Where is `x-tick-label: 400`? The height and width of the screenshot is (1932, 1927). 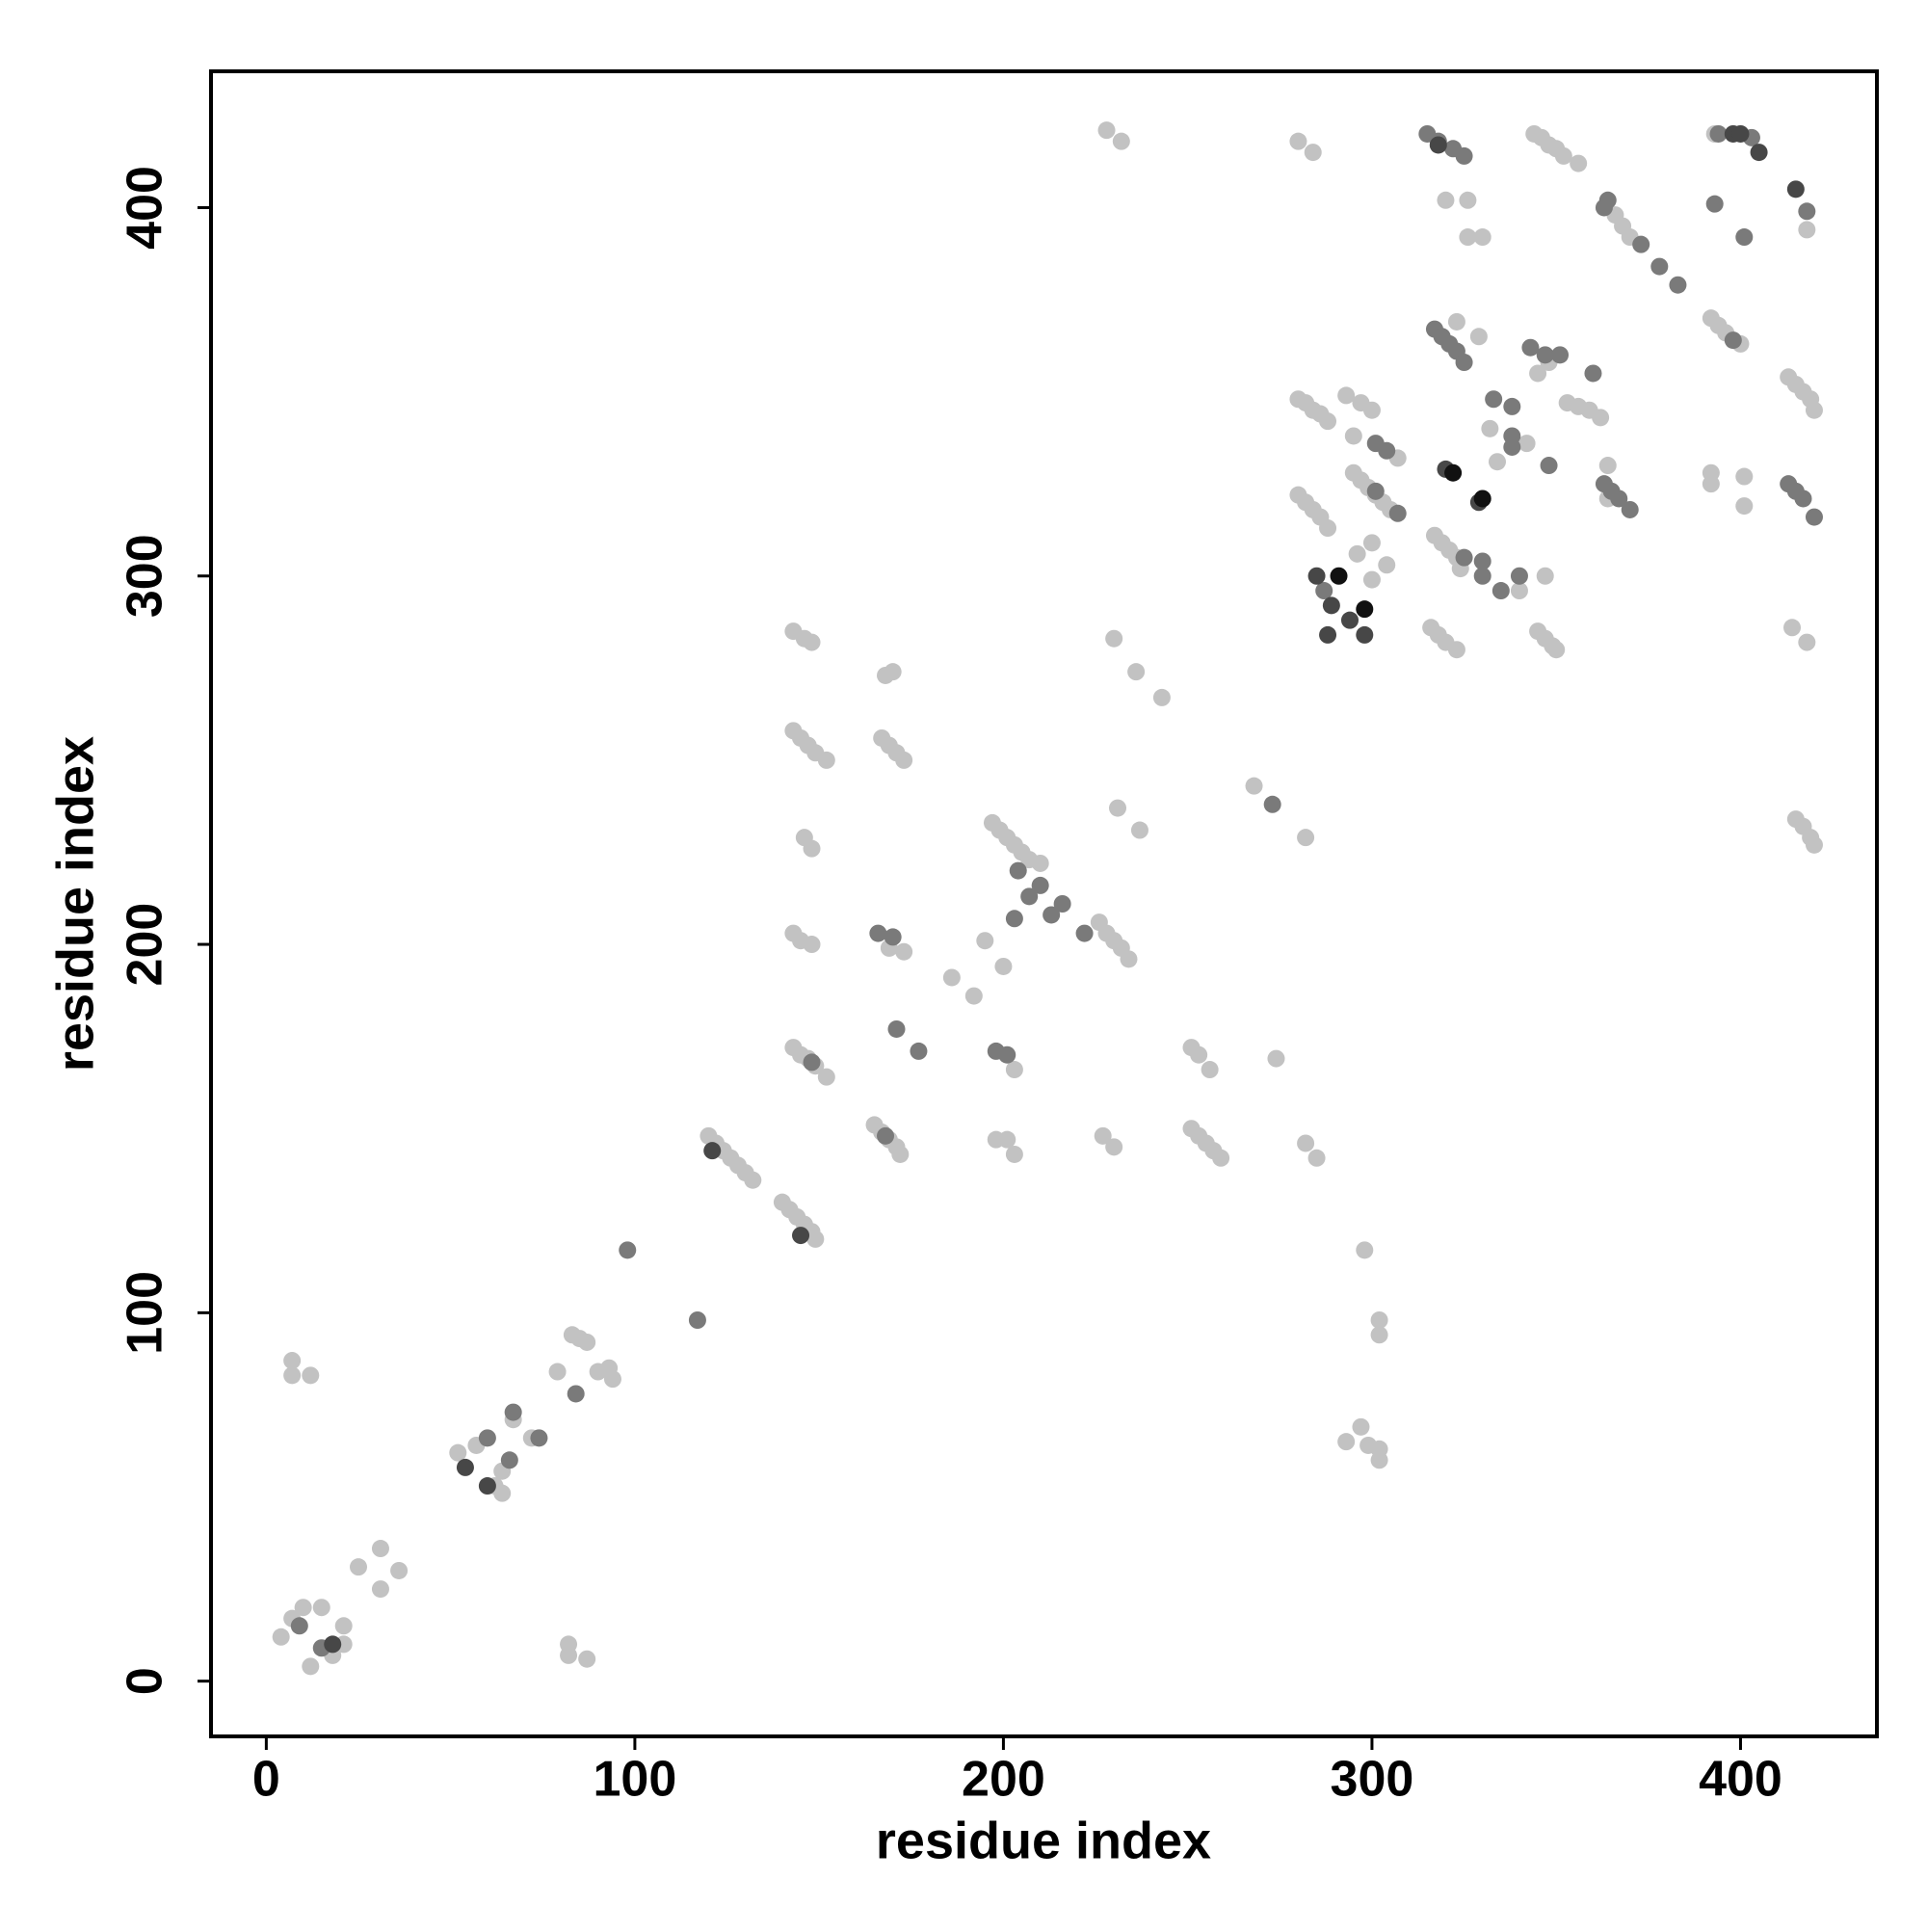
x-tick-label: 400 is located at coordinates (1741, 1780).